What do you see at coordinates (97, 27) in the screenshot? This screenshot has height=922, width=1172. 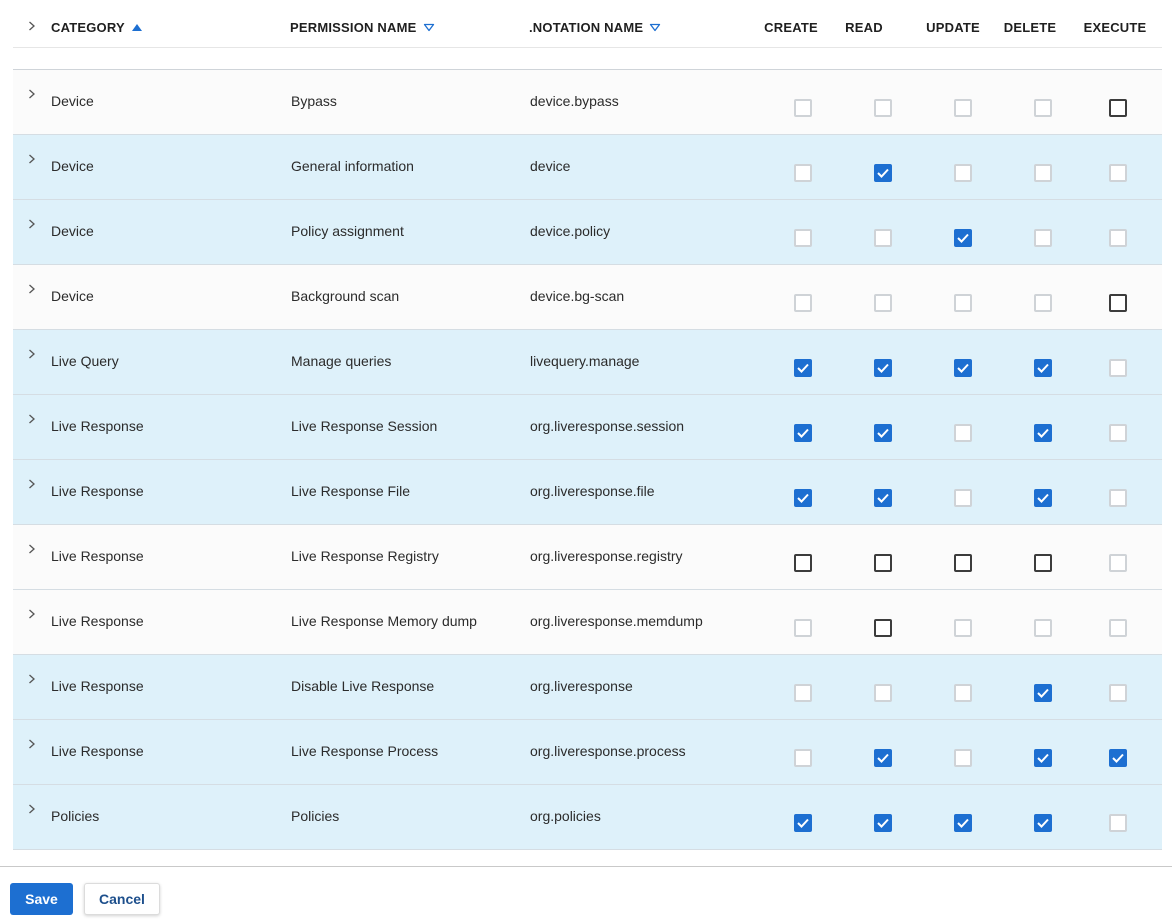 I see `column-header-category: CATEGORY` at bounding box center [97, 27].